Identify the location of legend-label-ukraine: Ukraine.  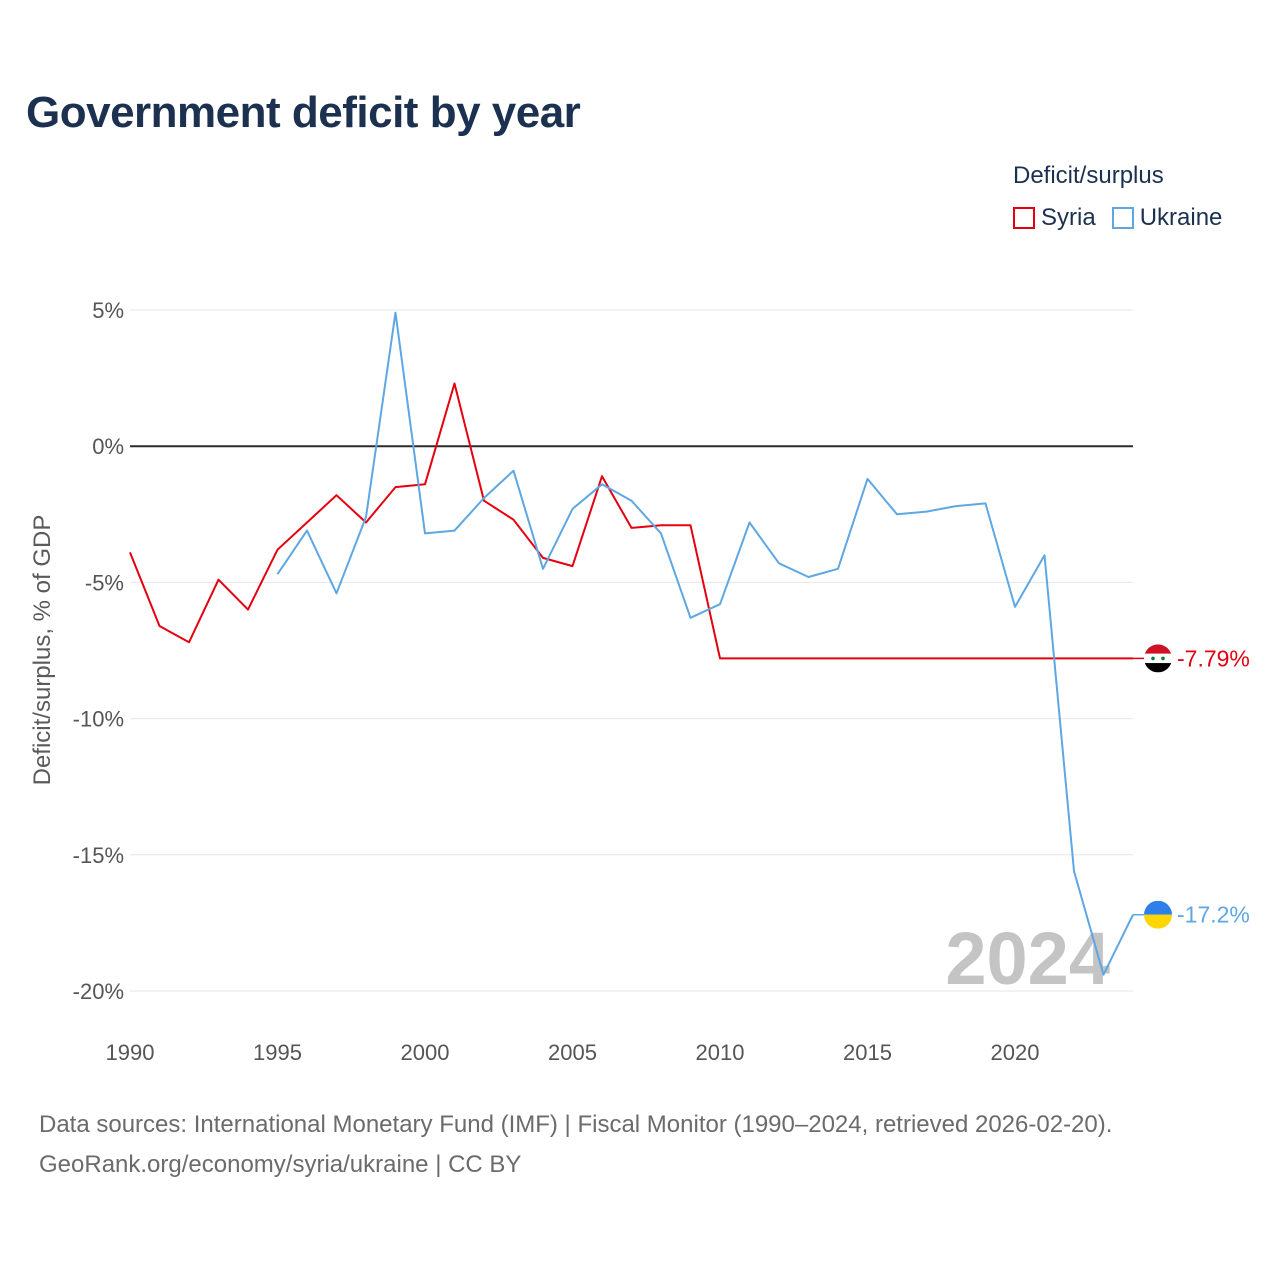
(1181, 217).